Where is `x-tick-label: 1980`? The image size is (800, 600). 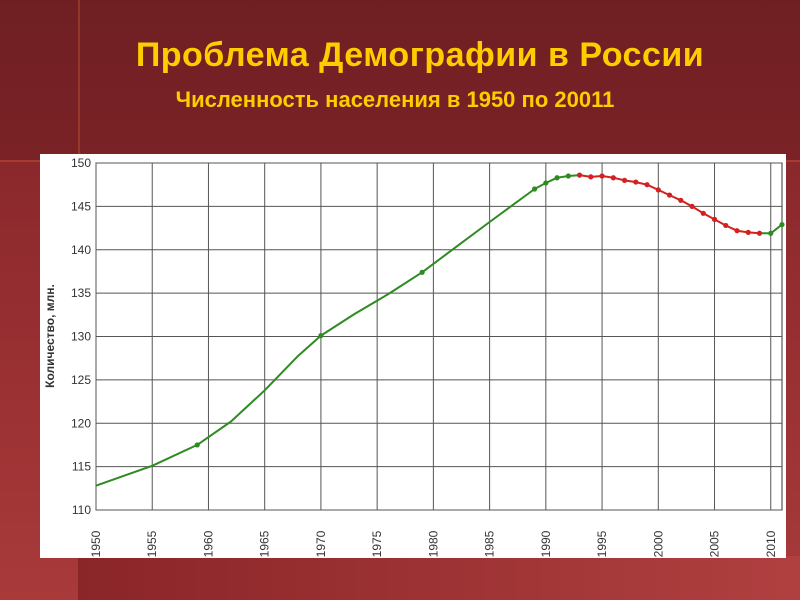
x-tick-label: 1980 is located at coordinates (433, 543).